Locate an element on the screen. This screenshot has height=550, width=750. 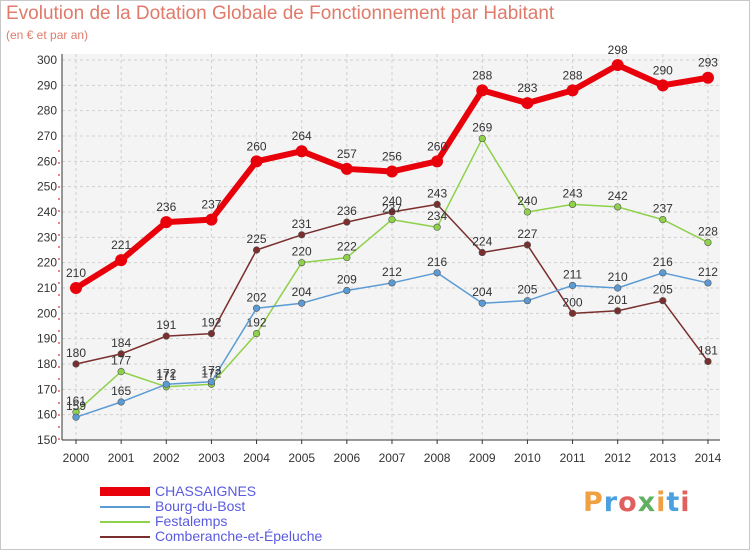
data-label: 293 is located at coordinates (708, 63).